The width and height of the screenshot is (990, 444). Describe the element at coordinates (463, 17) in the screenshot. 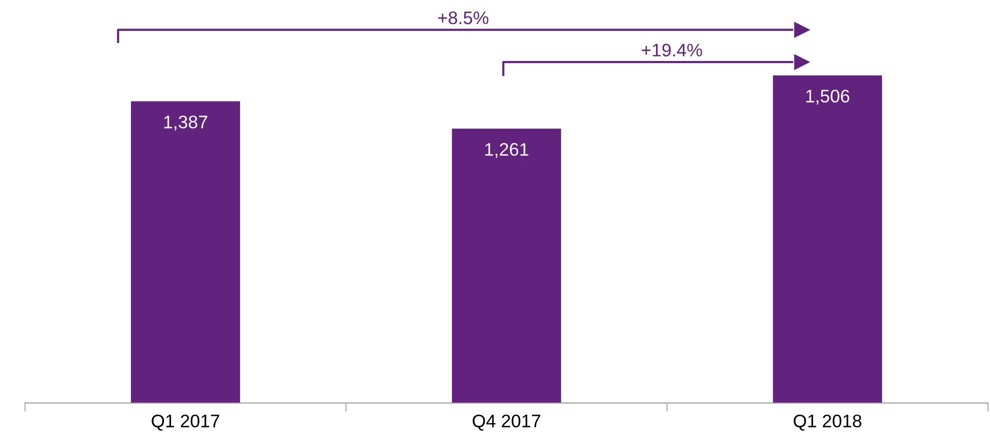

I see `text: +8.5%` at that location.